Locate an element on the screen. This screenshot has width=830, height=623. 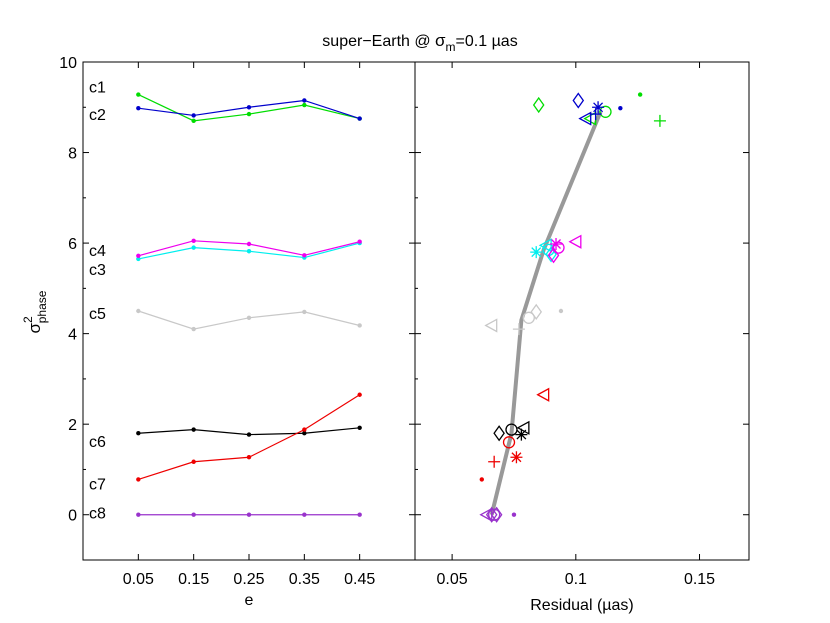
left-x-axis-label: e is located at coordinates (249, 600).